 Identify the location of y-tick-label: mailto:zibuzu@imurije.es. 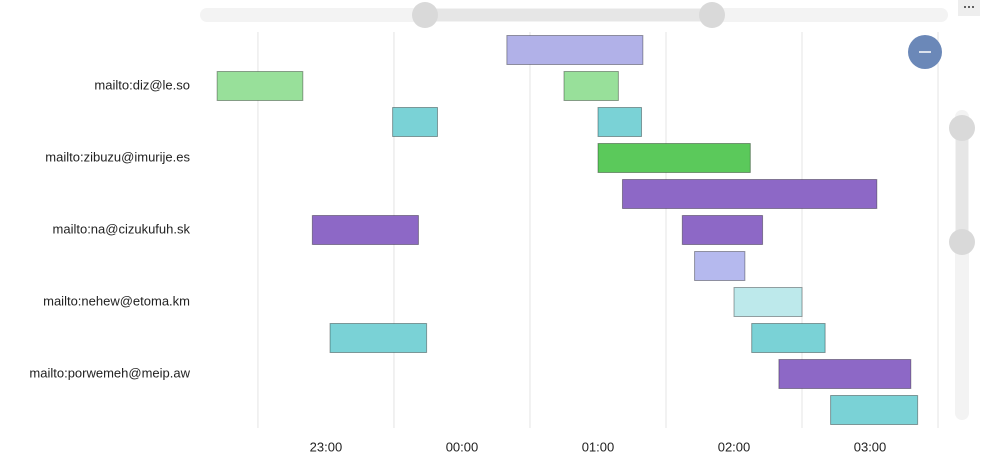
(117, 156).